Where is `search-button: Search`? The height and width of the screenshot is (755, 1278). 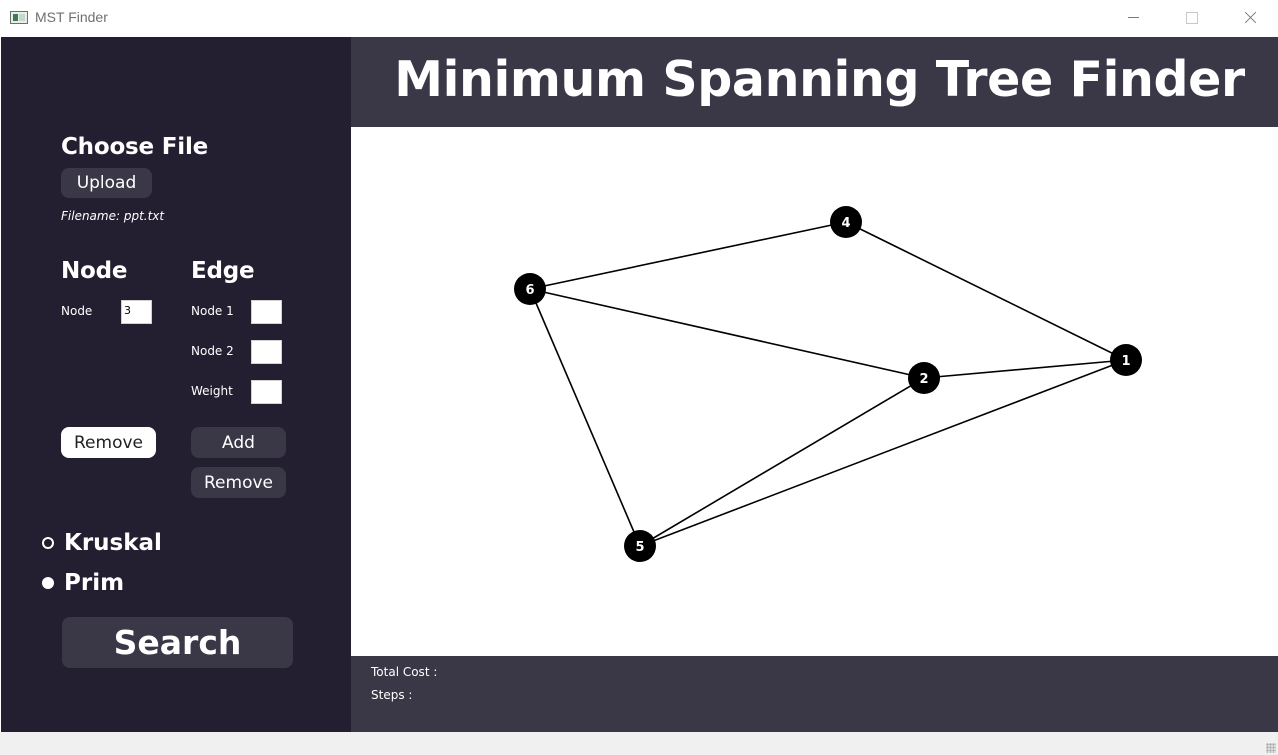
search-button: Search is located at coordinates (177, 642).